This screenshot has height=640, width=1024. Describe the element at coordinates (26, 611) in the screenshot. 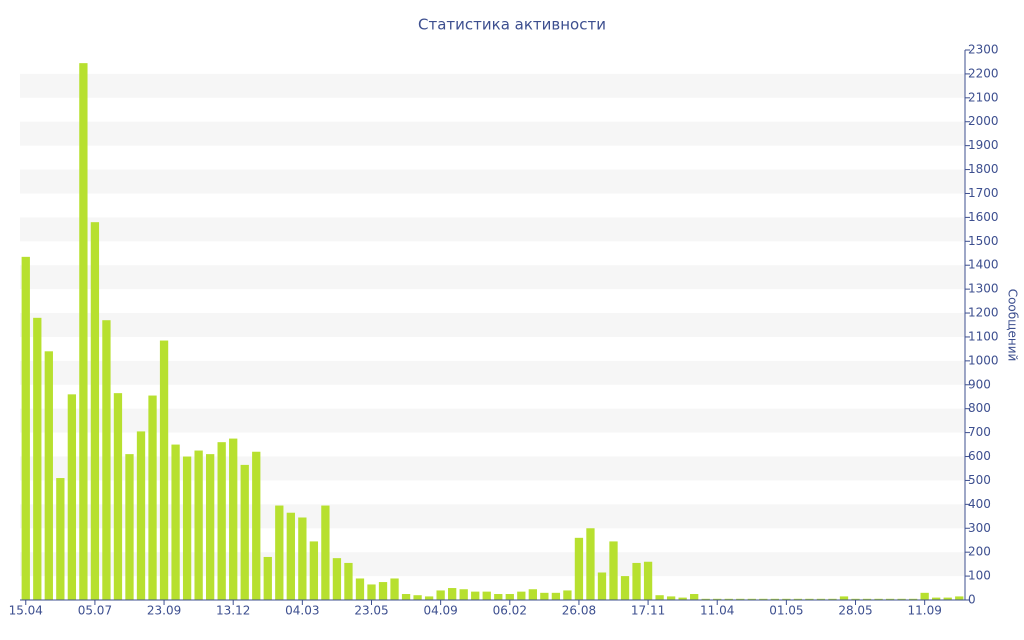

I see `x-tick-label: 15.04` at that location.